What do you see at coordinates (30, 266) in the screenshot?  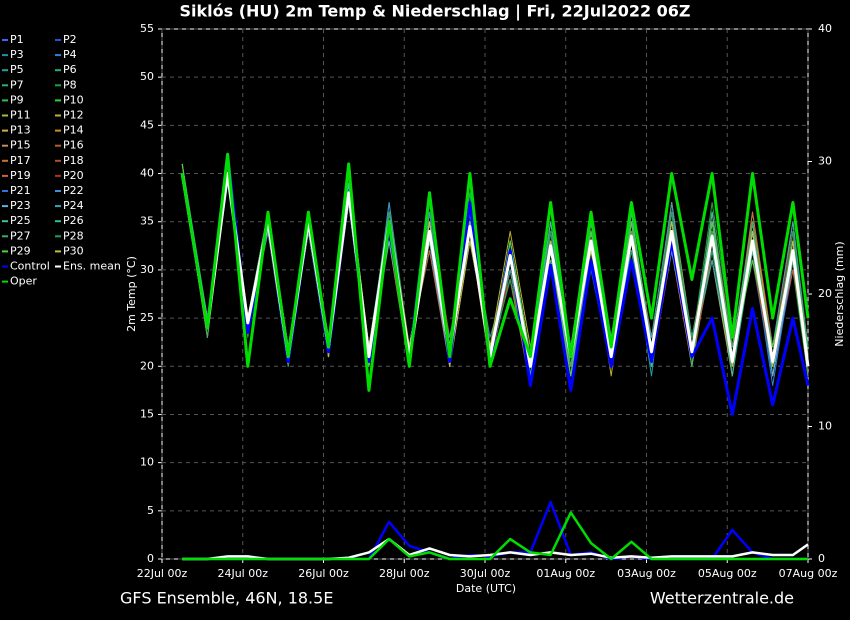 I see `legend-label: Control` at bounding box center [30, 266].